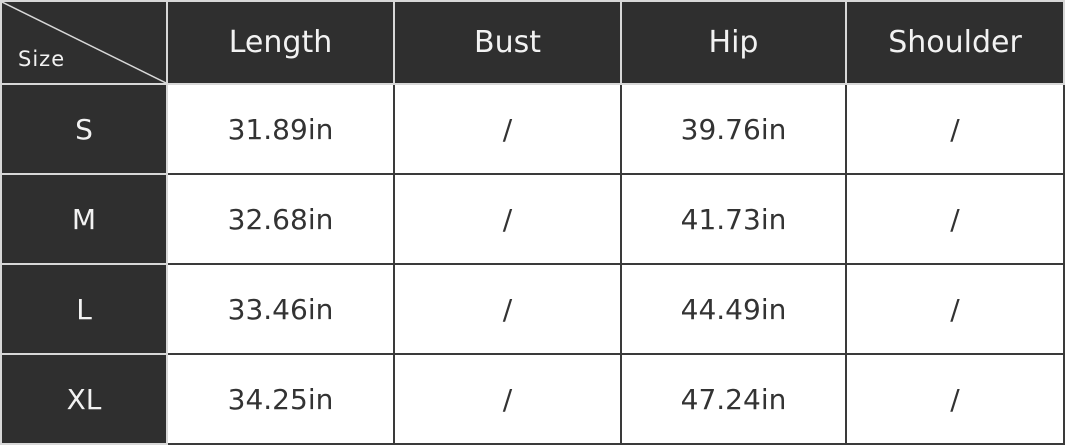 The height and width of the screenshot is (448, 1081). I want to click on size-cell: M, so click(84, 219).